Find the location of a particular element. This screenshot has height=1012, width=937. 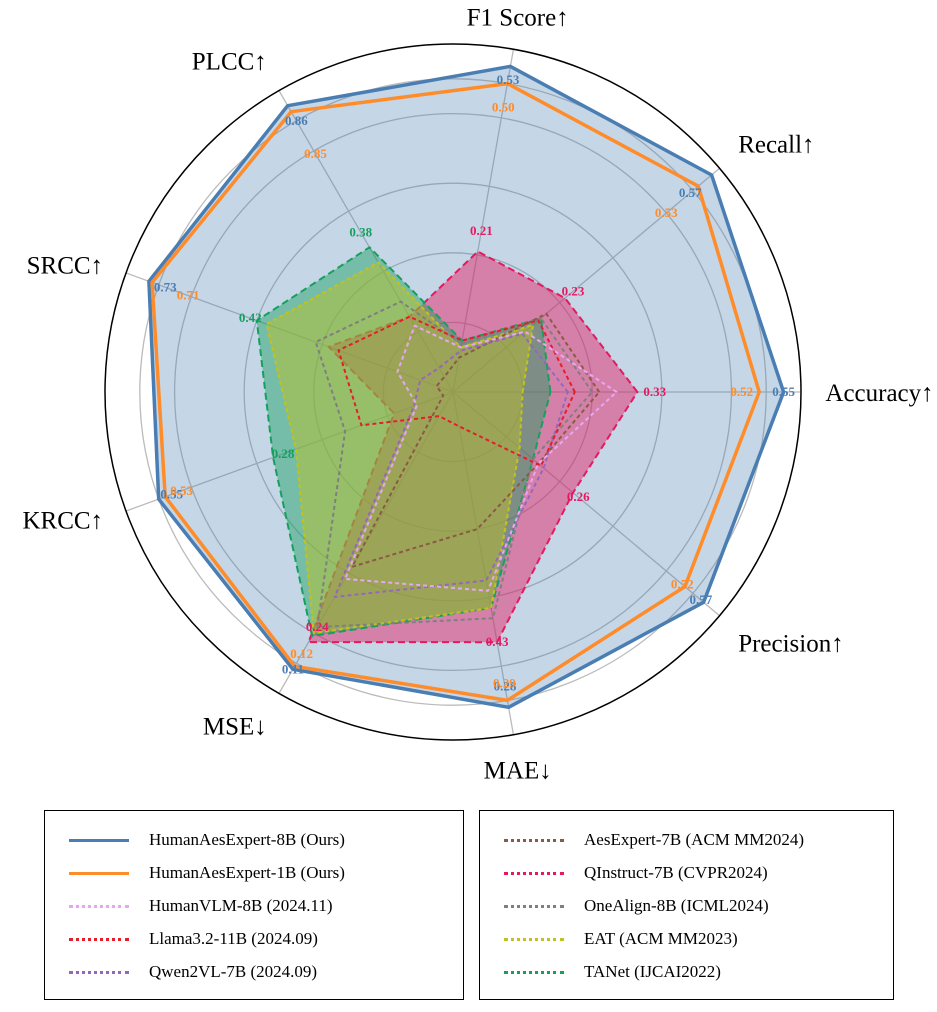

axis-label-8: Precision↑ is located at coordinates (791, 643).